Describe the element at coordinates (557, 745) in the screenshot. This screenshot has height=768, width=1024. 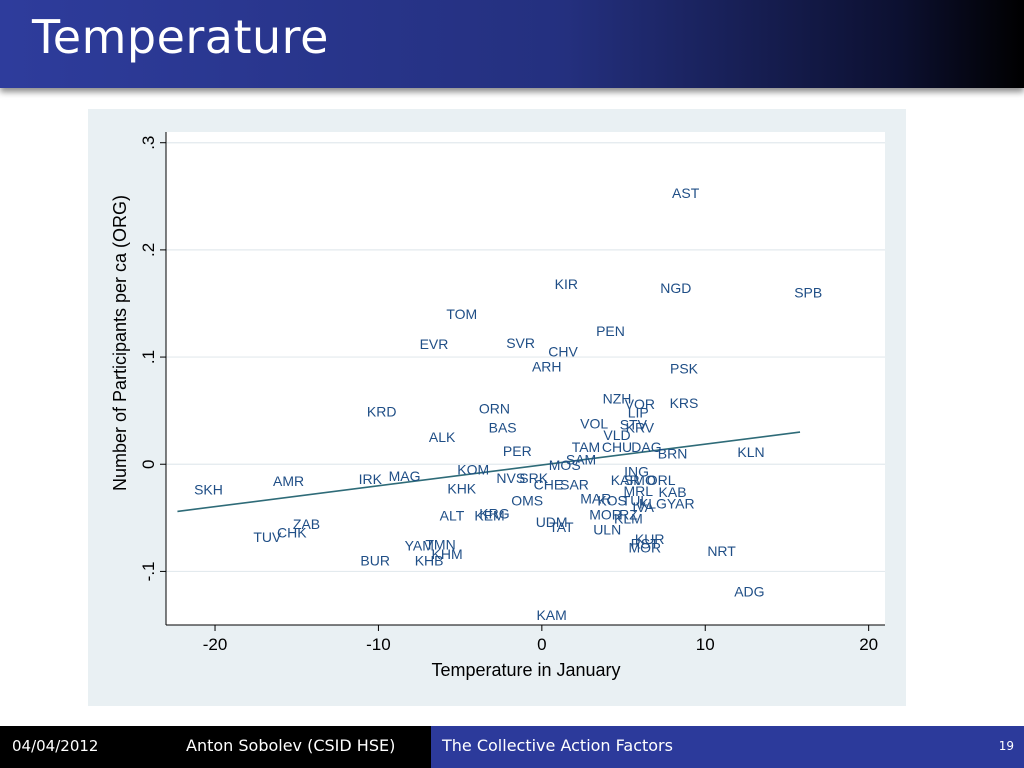
I see `footer-topic: The Collective Action Factors` at that location.